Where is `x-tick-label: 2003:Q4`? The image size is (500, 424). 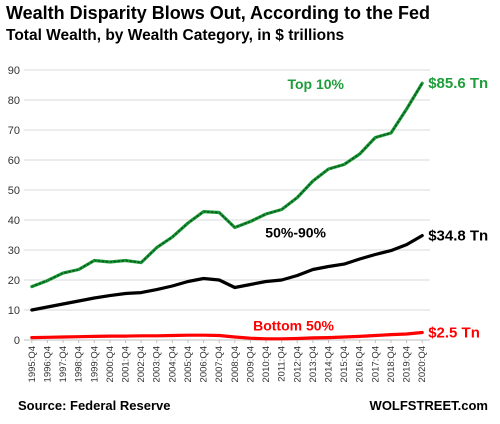 x-tick-label: 2003:Q4 is located at coordinates (157, 364).